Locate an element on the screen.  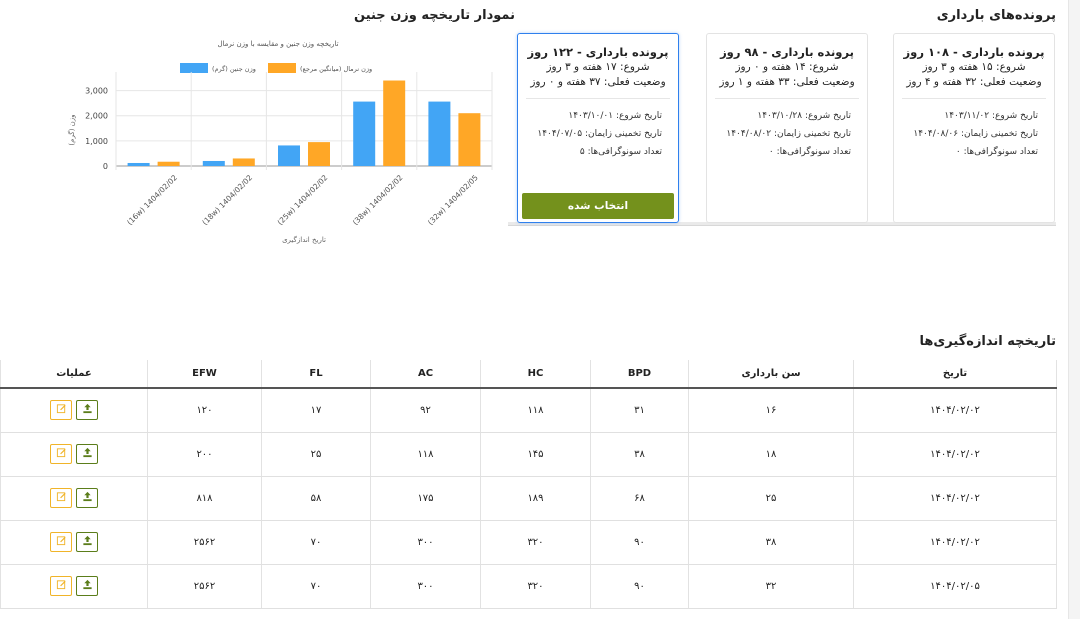
table-row: ۱۴۰۴/۰۲/۰۲ ۱۶ ۳۱ ۱۱۸ ۹۲ ۱۷ ۱۲۰ is located at coordinates (528, 410).